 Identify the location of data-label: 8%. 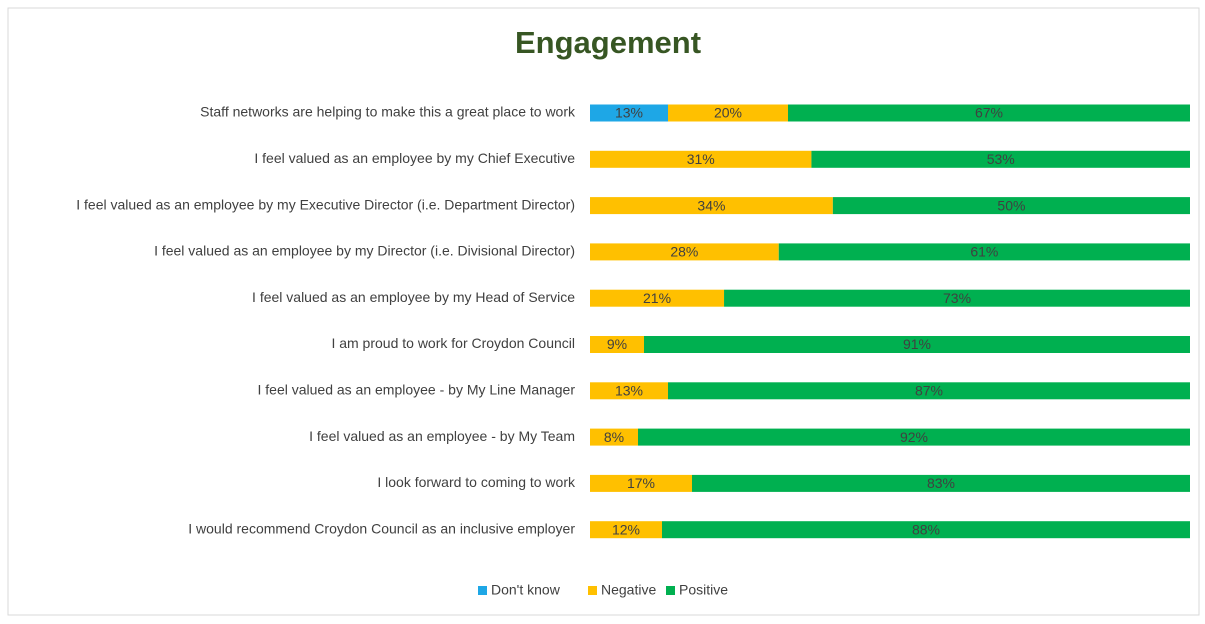
(614, 437).